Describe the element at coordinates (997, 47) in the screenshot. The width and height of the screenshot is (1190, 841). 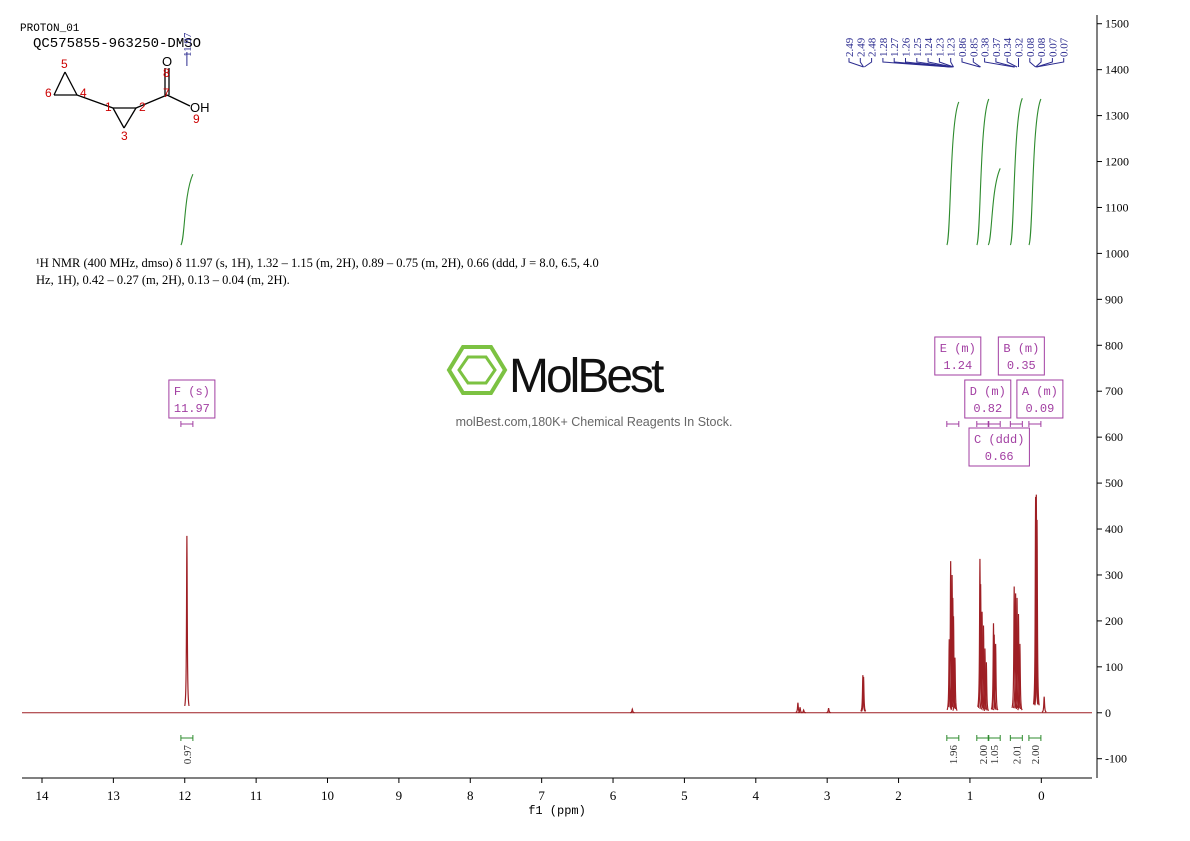
I see `peak-label: 0.37` at that location.